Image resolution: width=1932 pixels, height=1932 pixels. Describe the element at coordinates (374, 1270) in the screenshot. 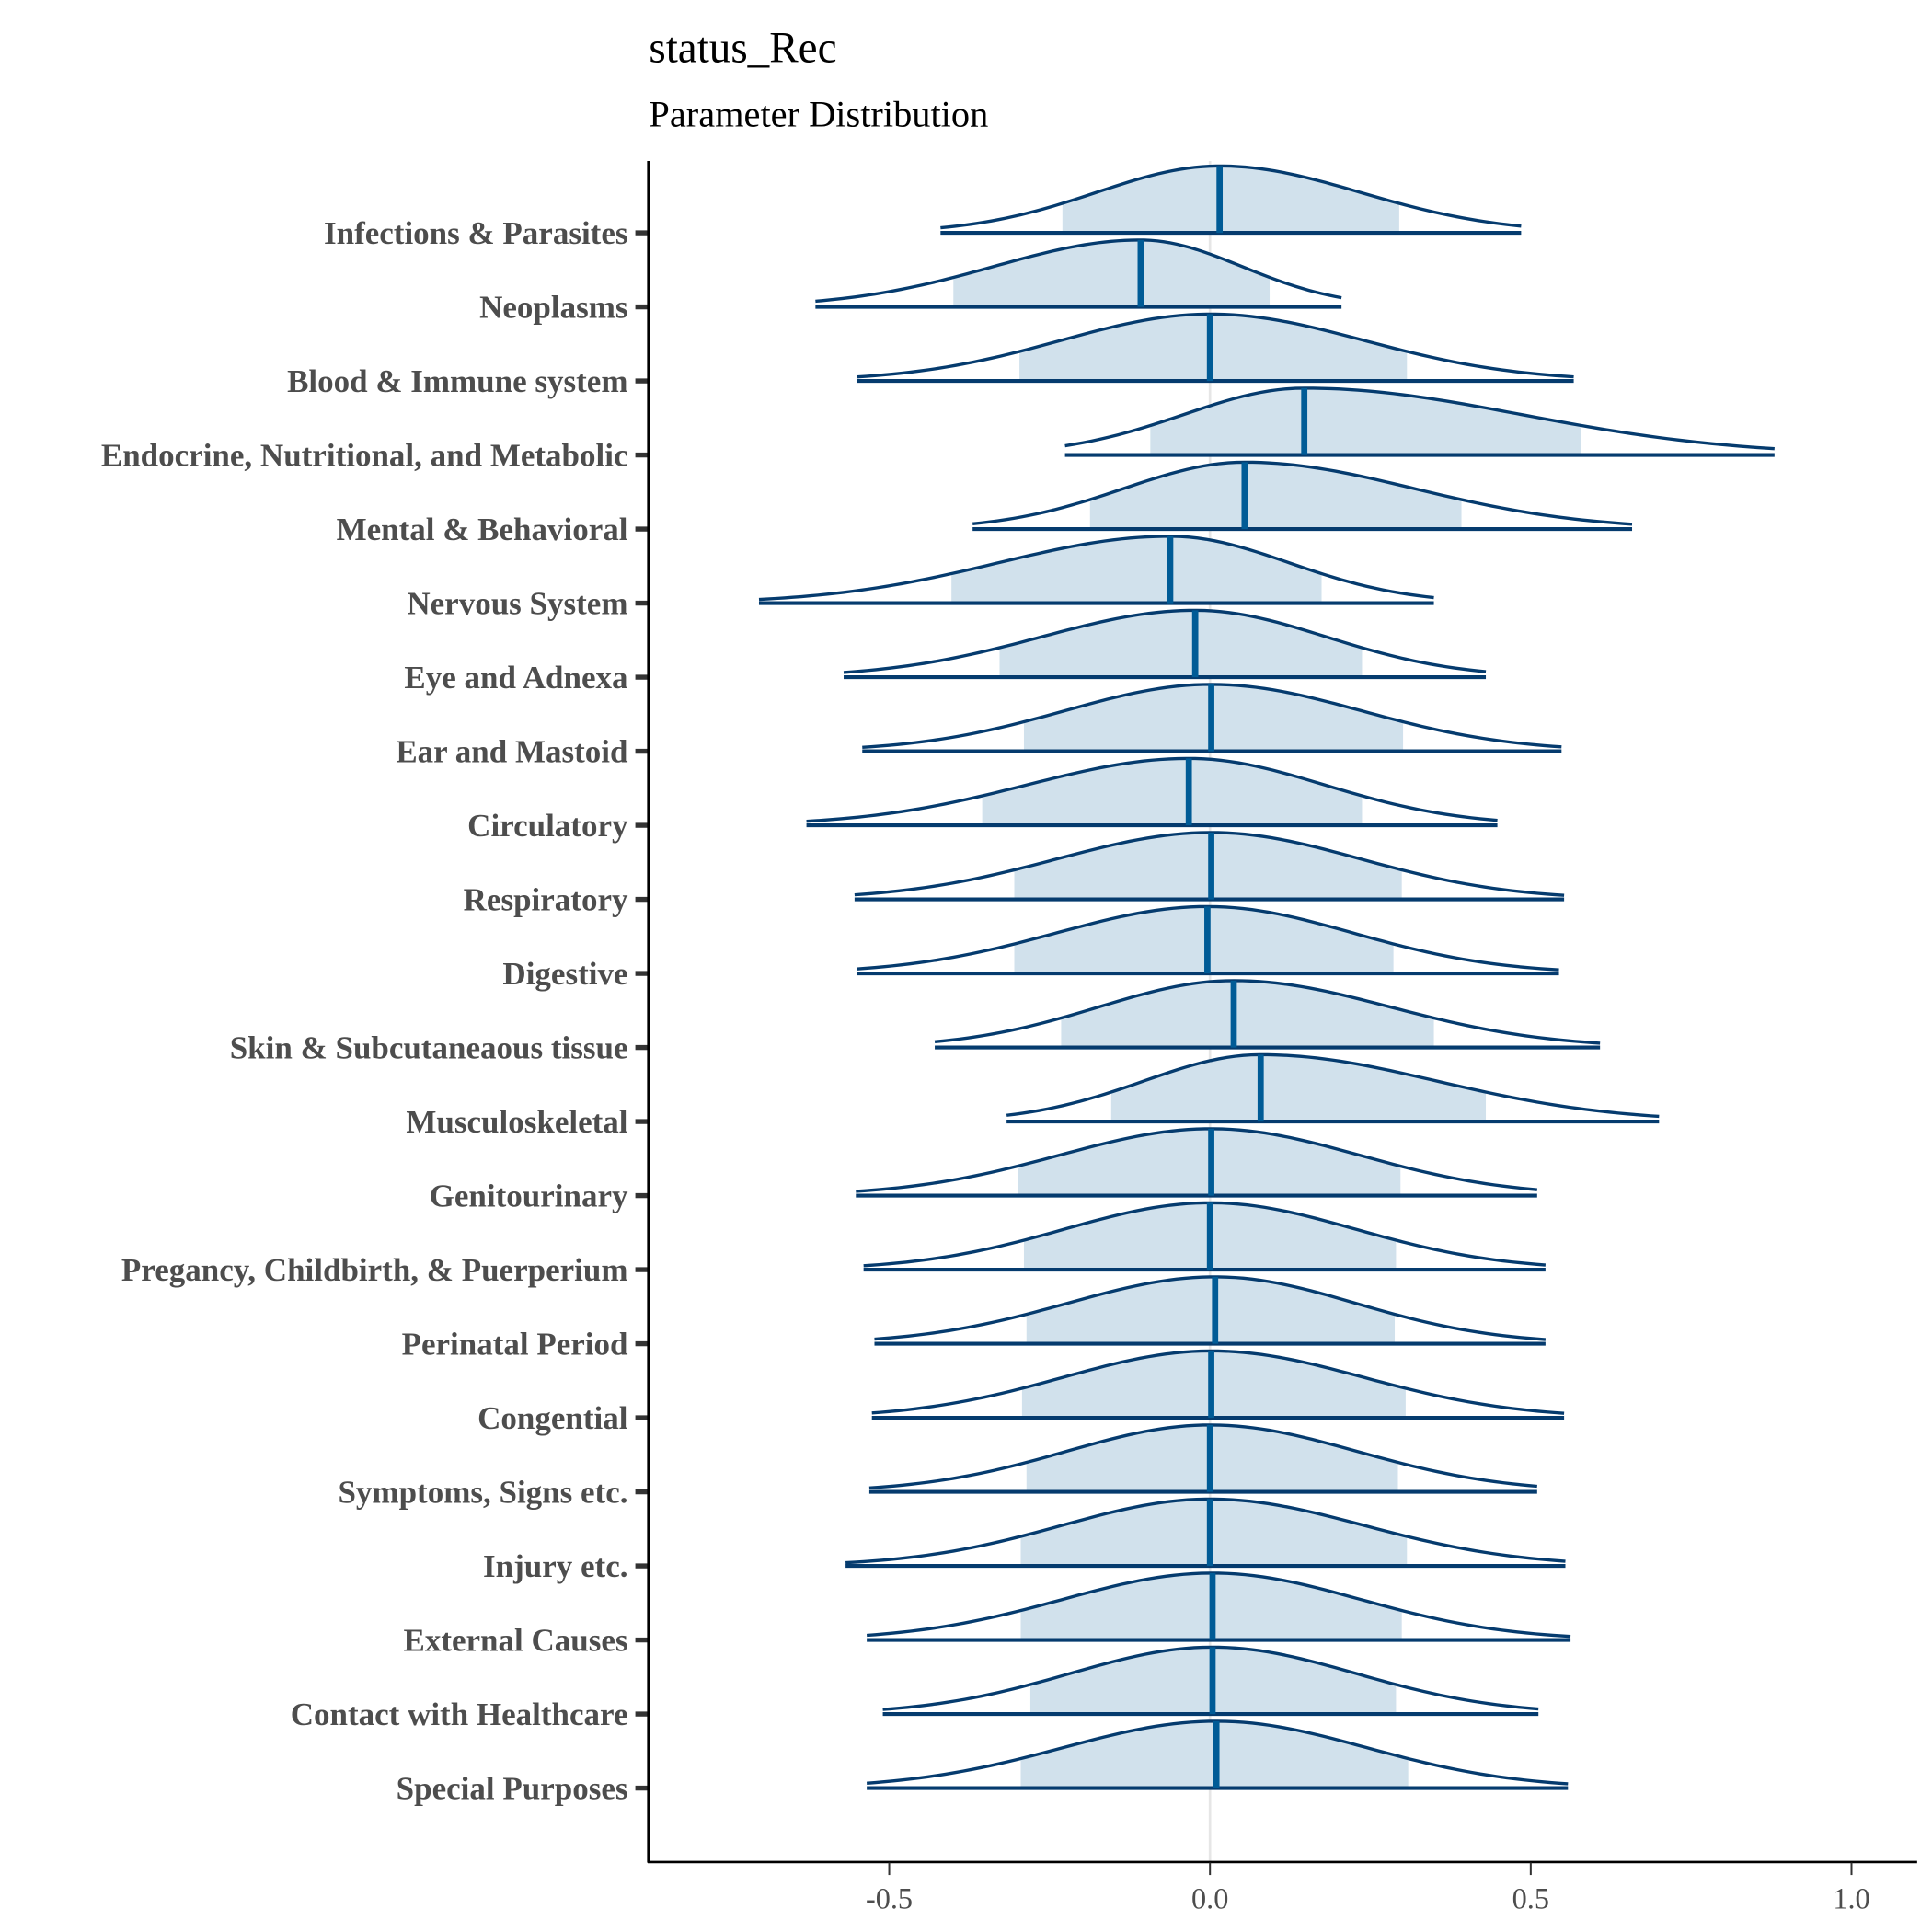

I see `y-tick-label: Pregancy, Childbirth, & Puerperium` at that location.